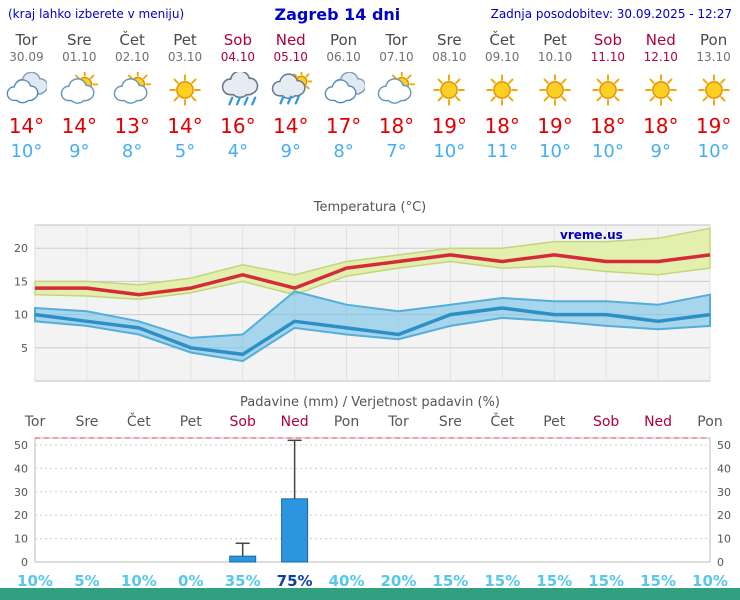 This screenshot has width=740, height=600. Describe the element at coordinates (24, 348) in the screenshot. I see `svg-text: 5` at that location.